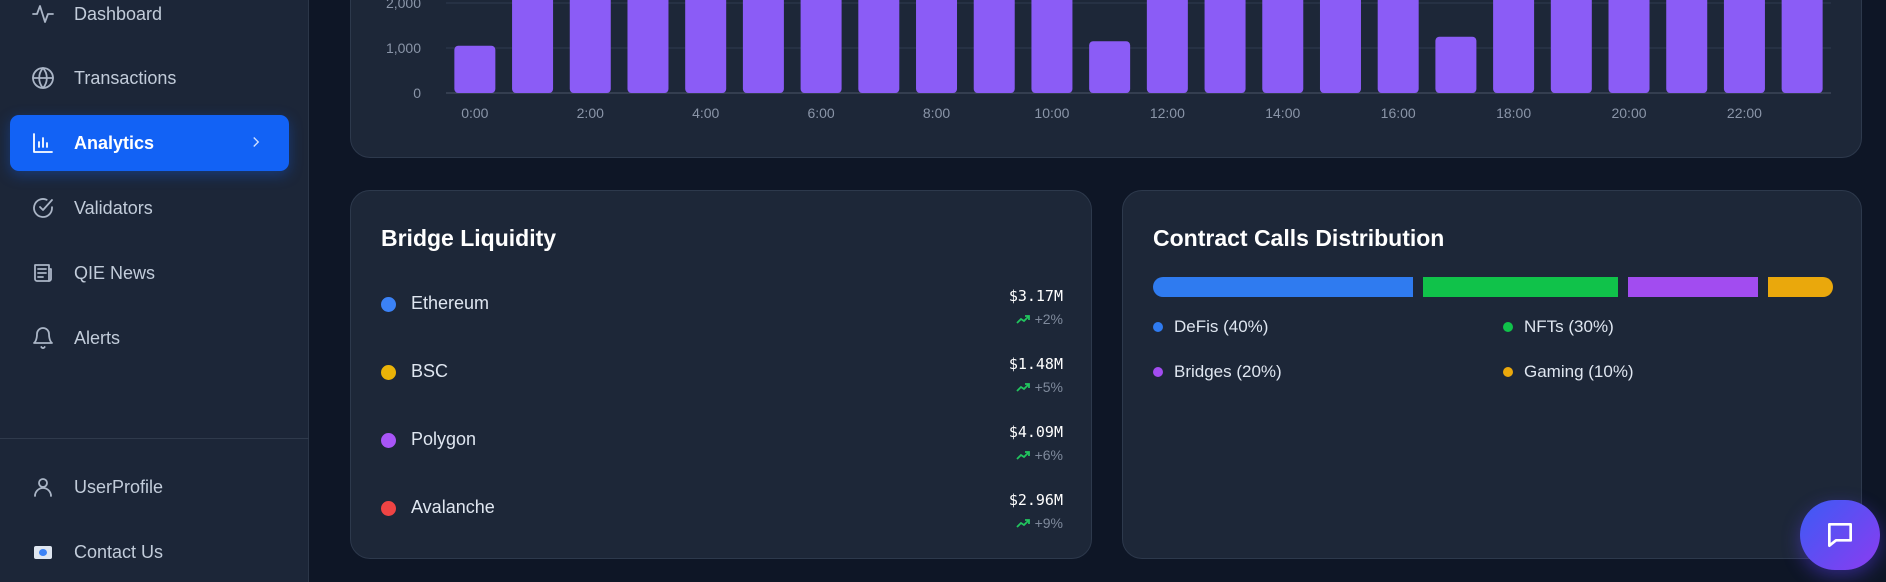  What do you see at coordinates (430, 371) in the screenshot?
I see `chain-name: BSC` at bounding box center [430, 371].